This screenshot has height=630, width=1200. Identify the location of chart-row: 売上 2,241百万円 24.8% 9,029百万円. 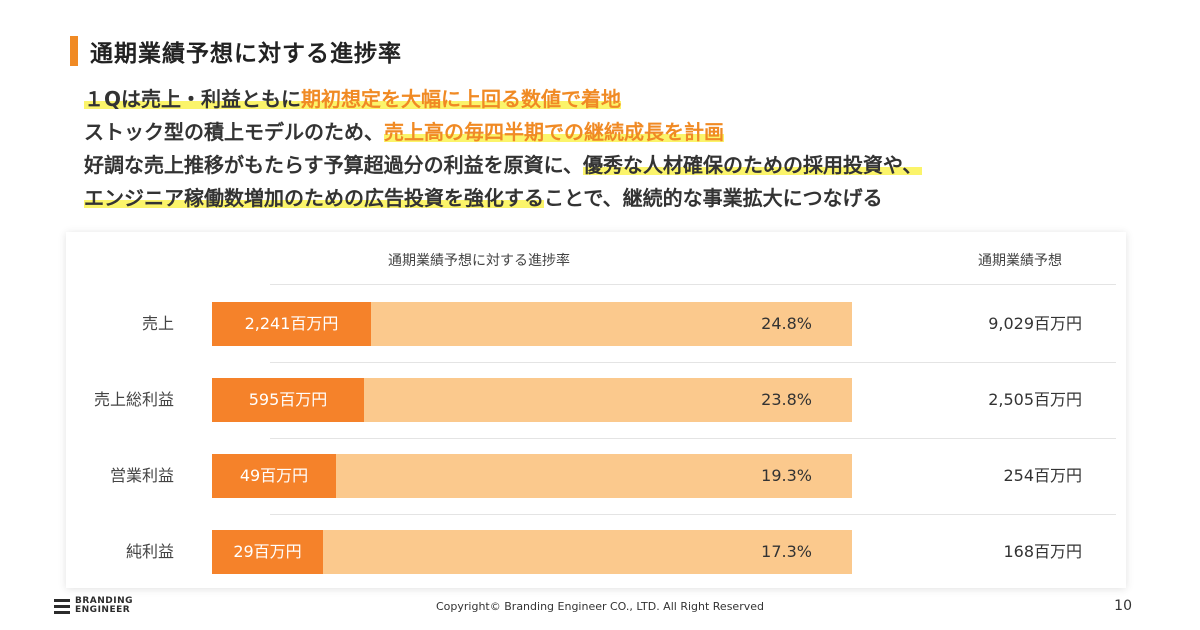
(596, 324).